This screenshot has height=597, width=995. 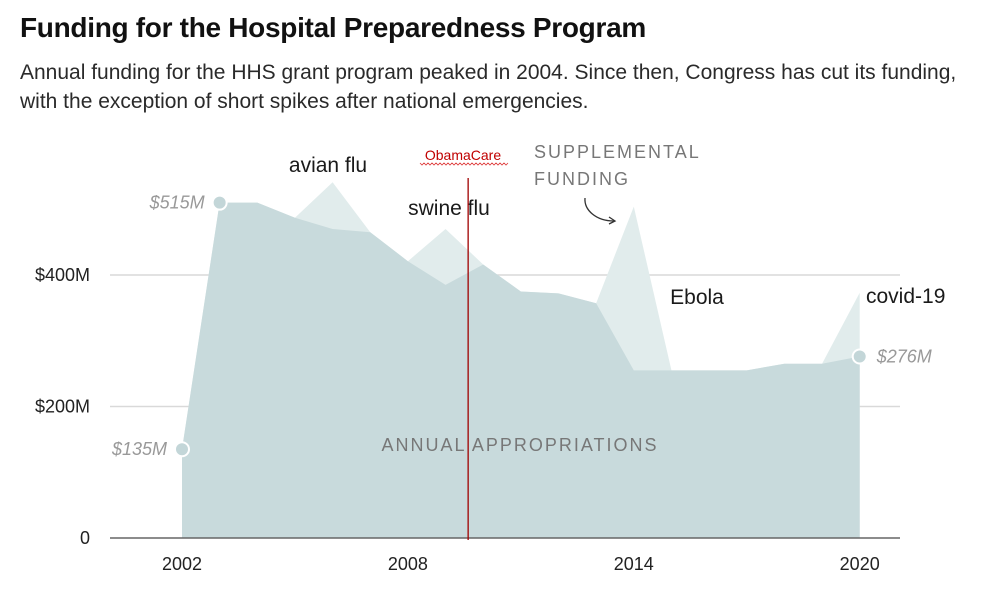 What do you see at coordinates (860, 564) in the screenshot?
I see `x-tick-label: 2020` at bounding box center [860, 564].